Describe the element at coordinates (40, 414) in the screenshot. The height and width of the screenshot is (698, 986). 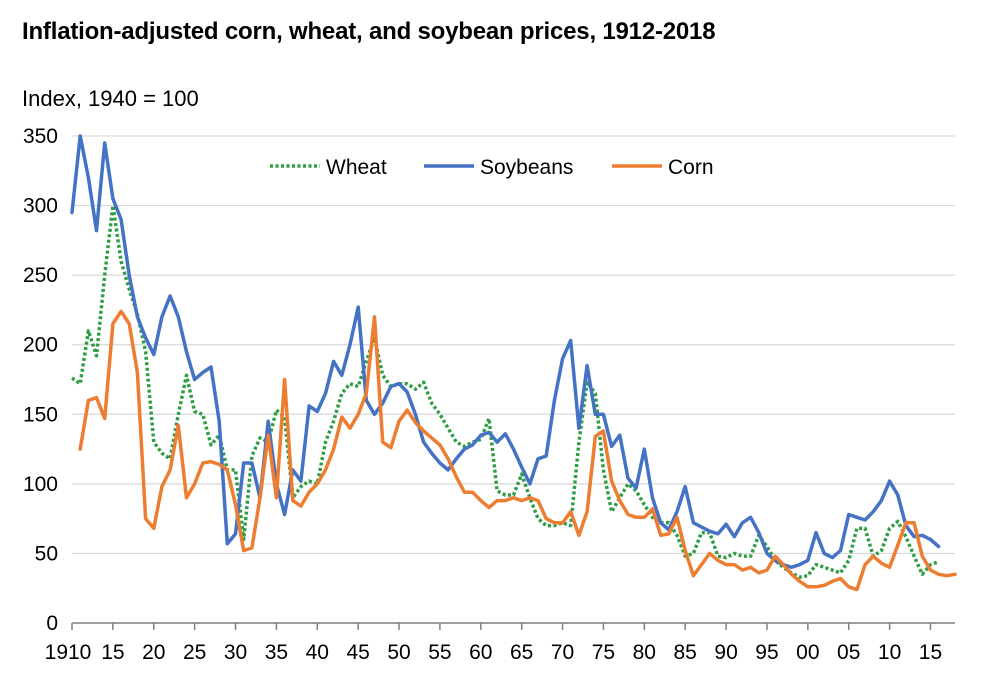
I see `y-tick-label: 150` at that location.